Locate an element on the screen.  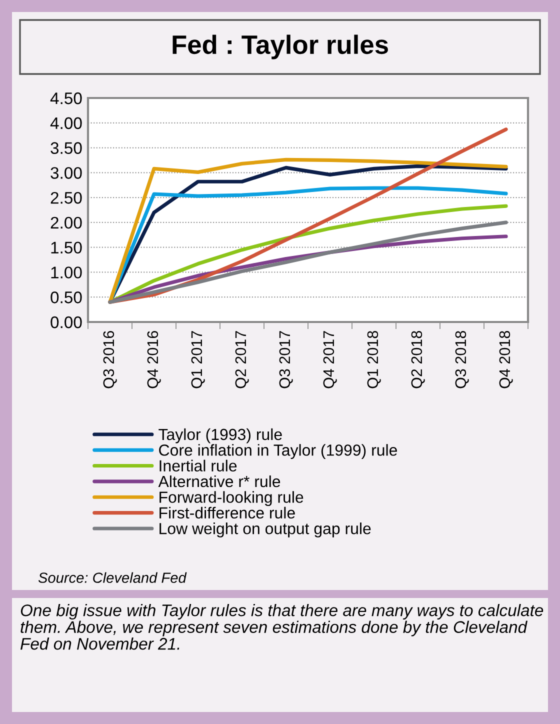
x-tick-label: Q1 2018 is located at coordinates (374, 359).